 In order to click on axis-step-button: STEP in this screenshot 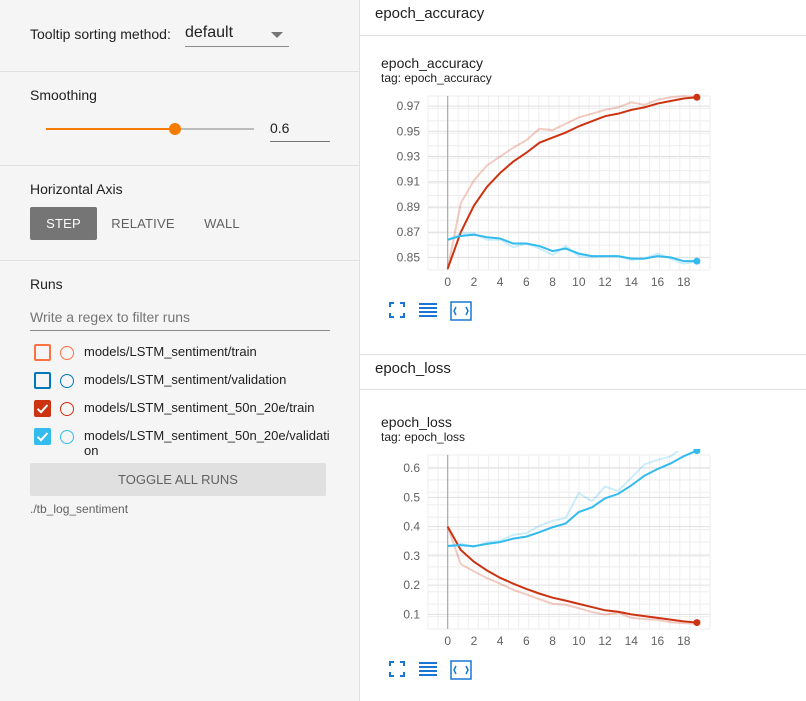, I will do `click(63, 223)`.